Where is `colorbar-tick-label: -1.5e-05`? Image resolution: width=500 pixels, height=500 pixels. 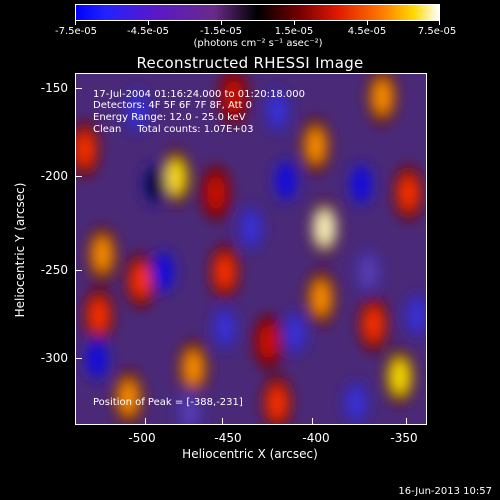 colorbar-tick-label: -1.5e-05 is located at coordinates (221, 31).